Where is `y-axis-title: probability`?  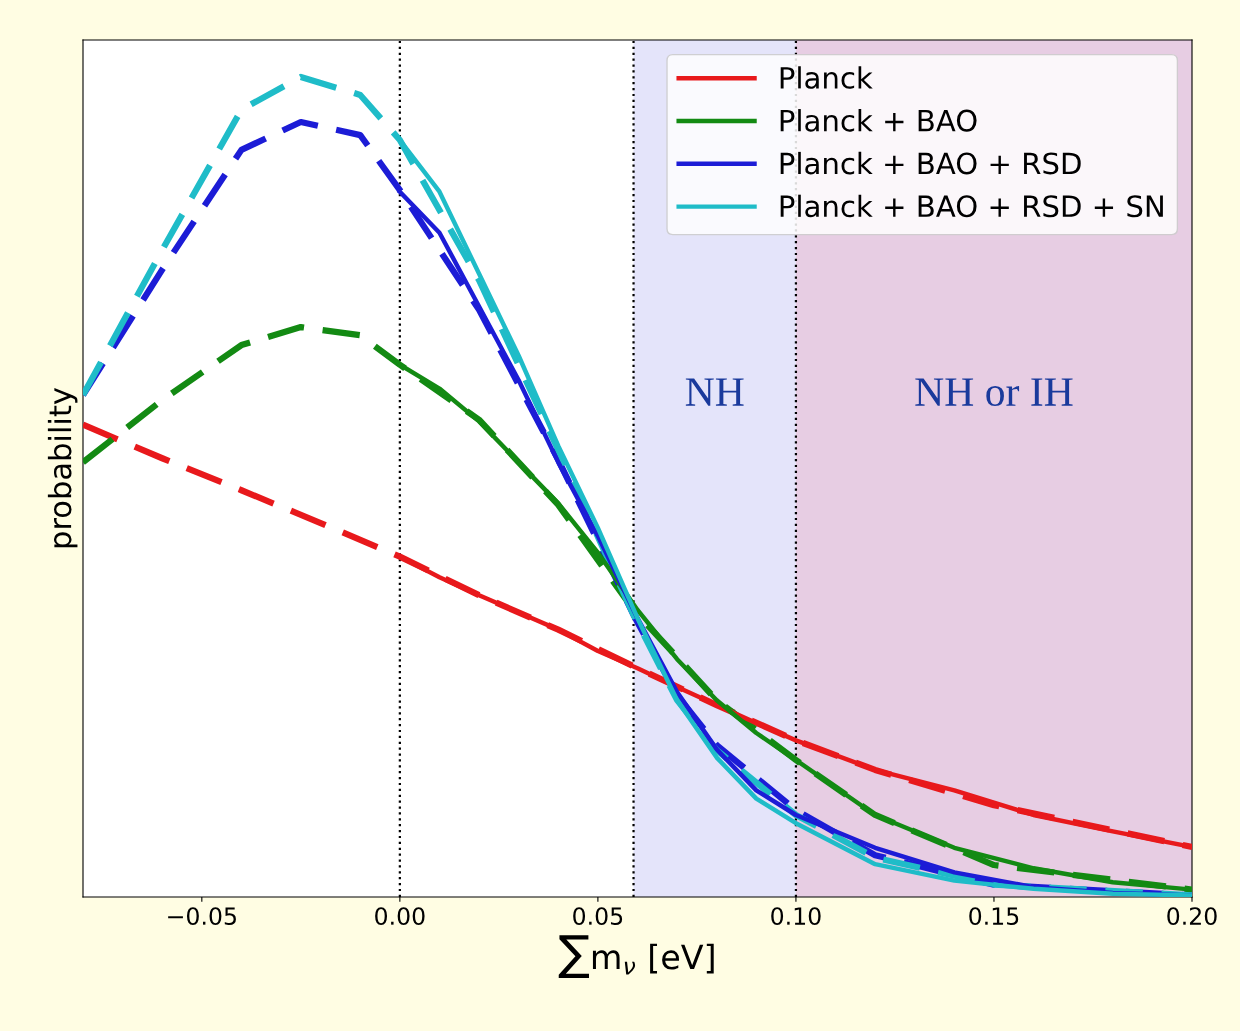 y-axis-title: probability is located at coordinates (62, 467).